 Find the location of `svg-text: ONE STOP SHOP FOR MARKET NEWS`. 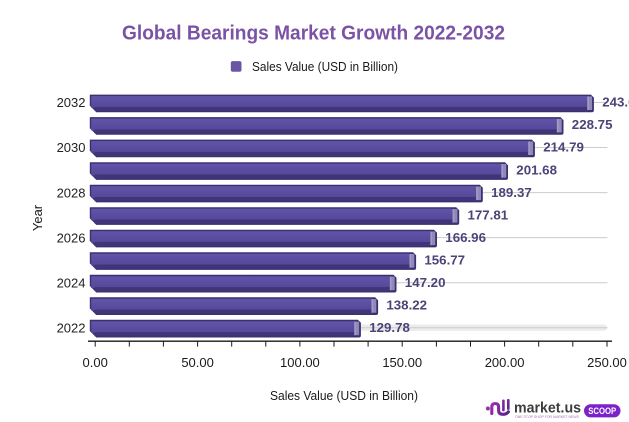

svg-text: ONE STOP SHOP FOR MARKET NEWS is located at coordinates (547, 417).